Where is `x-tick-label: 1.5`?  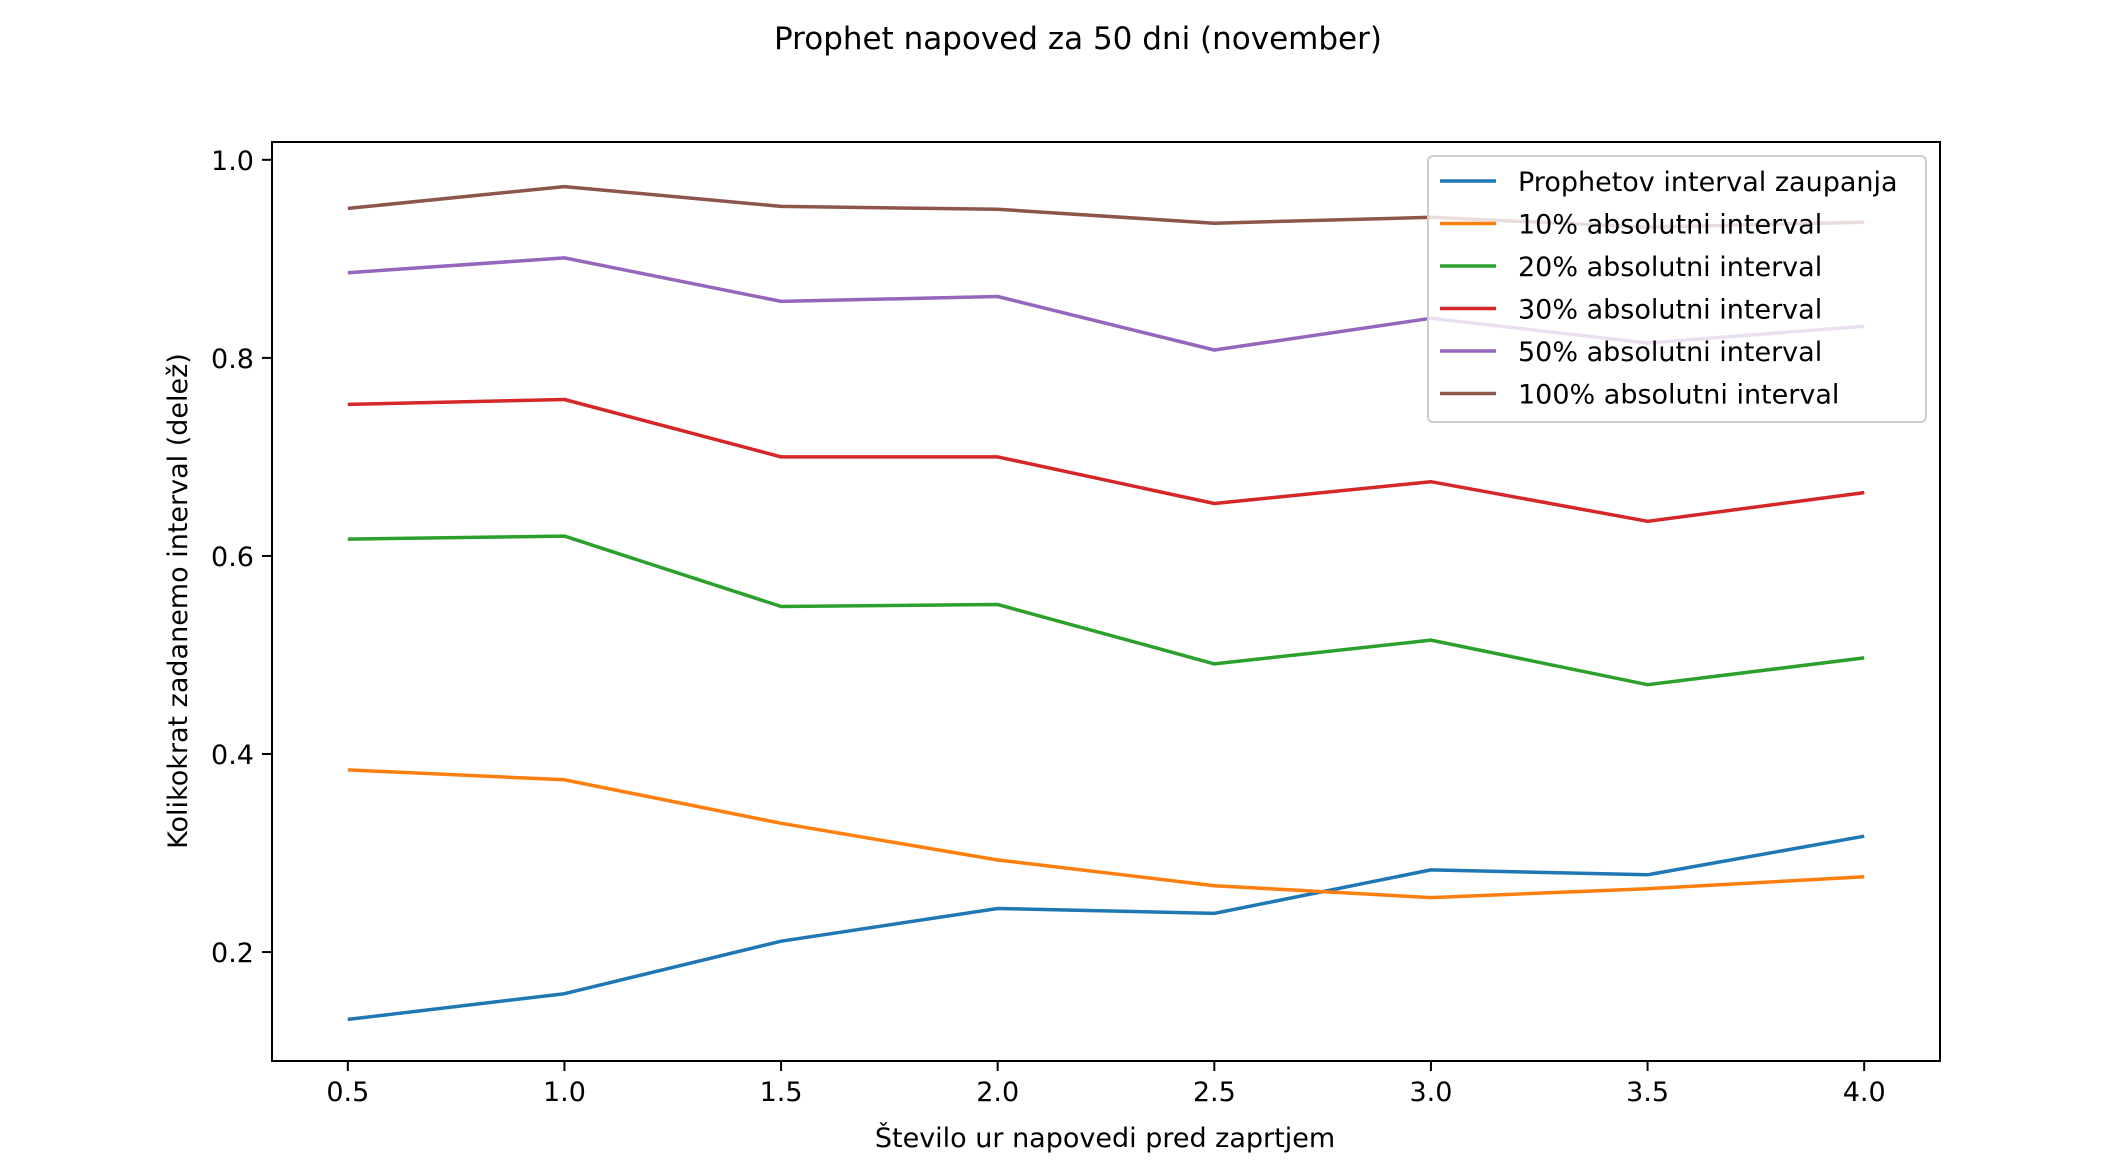
x-tick-label: 1.5 is located at coordinates (781, 1092).